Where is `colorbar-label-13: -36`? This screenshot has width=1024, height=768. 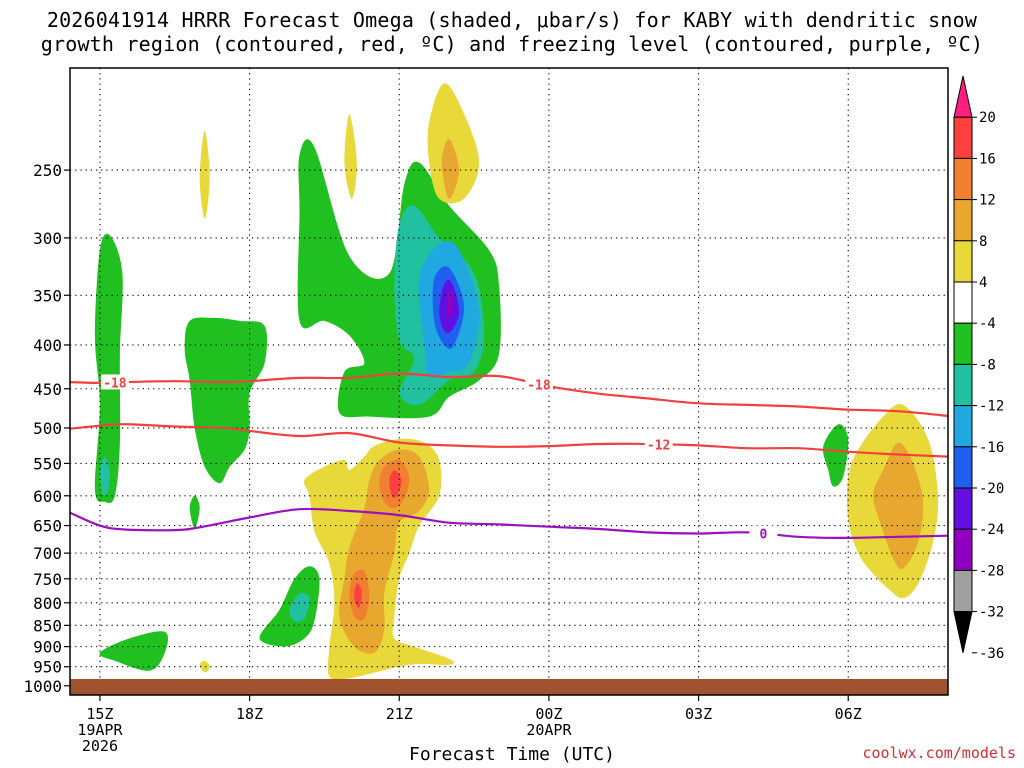
colorbar-label-13: -36 is located at coordinates (991, 654).